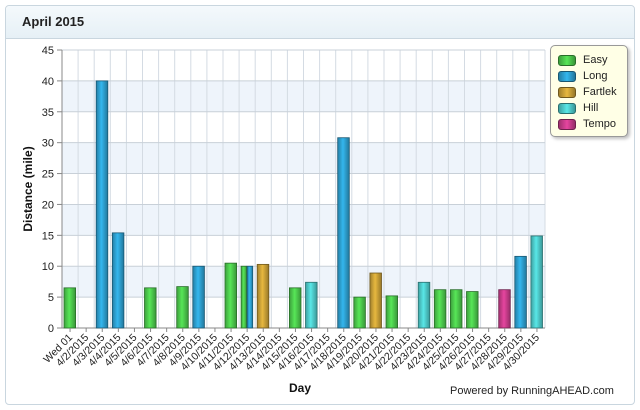 The width and height of the screenshot is (640, 410). I want to click on y-tick-label: 45, so click(48, 51).